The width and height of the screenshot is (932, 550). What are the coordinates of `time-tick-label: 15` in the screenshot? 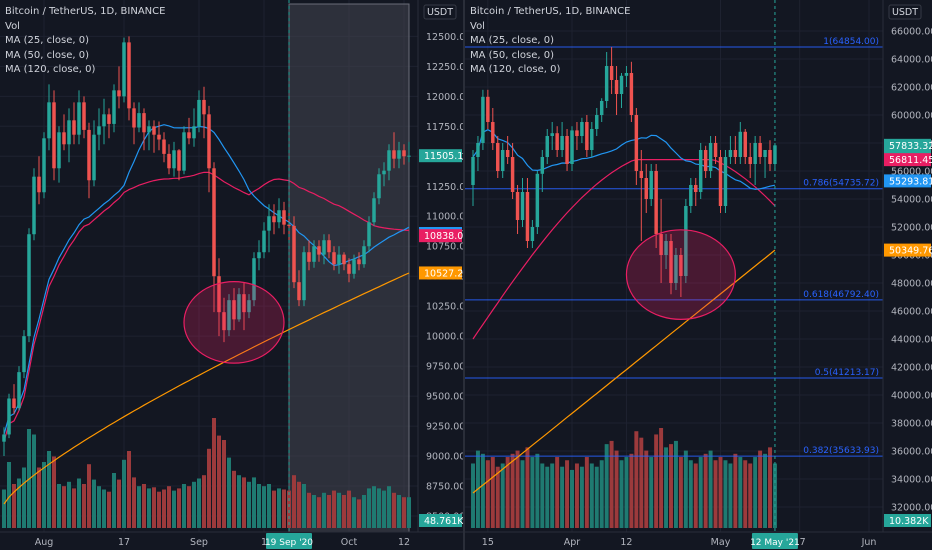 It's located at (488, 542).